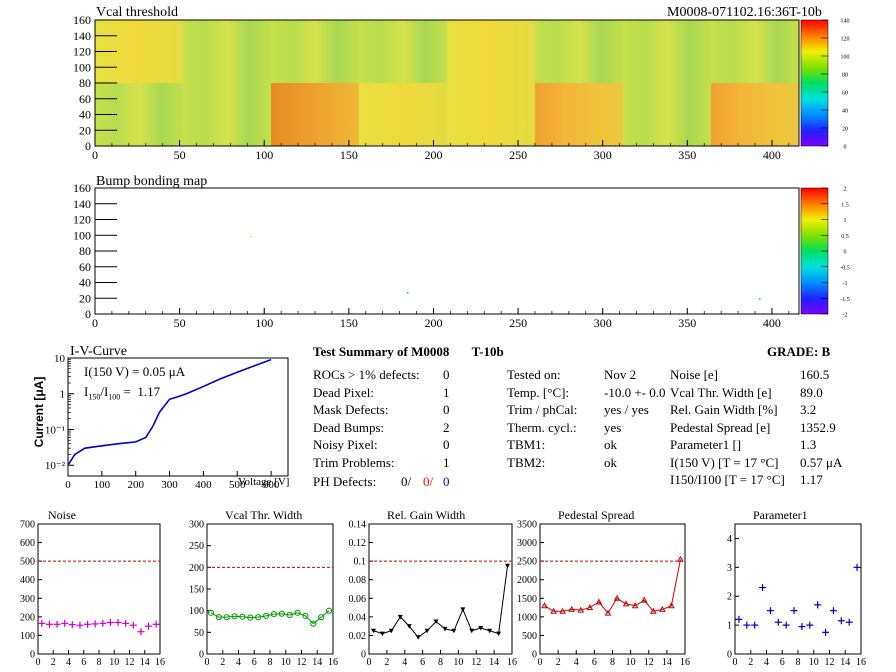 The height and width of the screenshot is (672, 896). Describe the element at coordinates (589, 445) in the screenshot. I see `summary-row: TBM1: ok` at that location.